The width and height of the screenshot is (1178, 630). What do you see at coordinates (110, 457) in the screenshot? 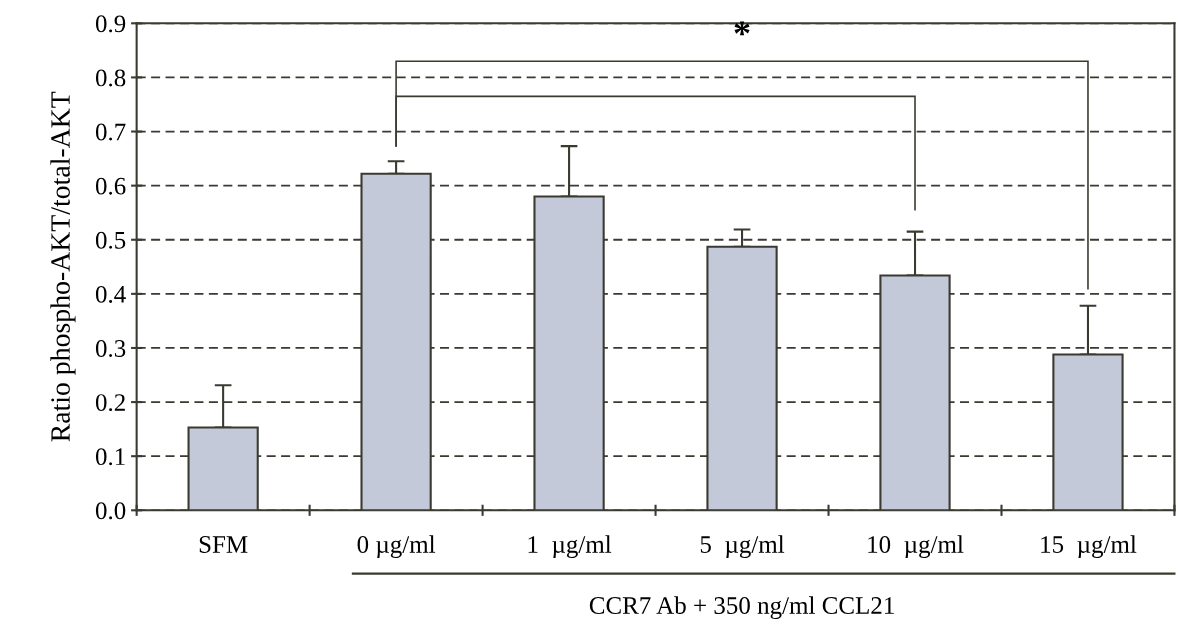
I see `y-tick-label: 0.1` at bounding box center [110, 457].